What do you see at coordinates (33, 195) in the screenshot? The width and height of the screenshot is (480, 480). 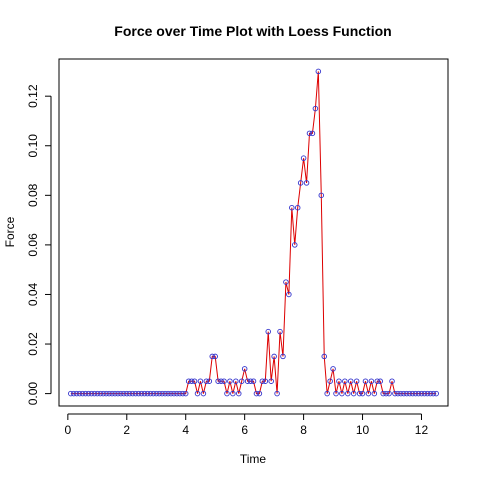 I see `y-tick-label: 0.08` at bounding box center [33, 195].